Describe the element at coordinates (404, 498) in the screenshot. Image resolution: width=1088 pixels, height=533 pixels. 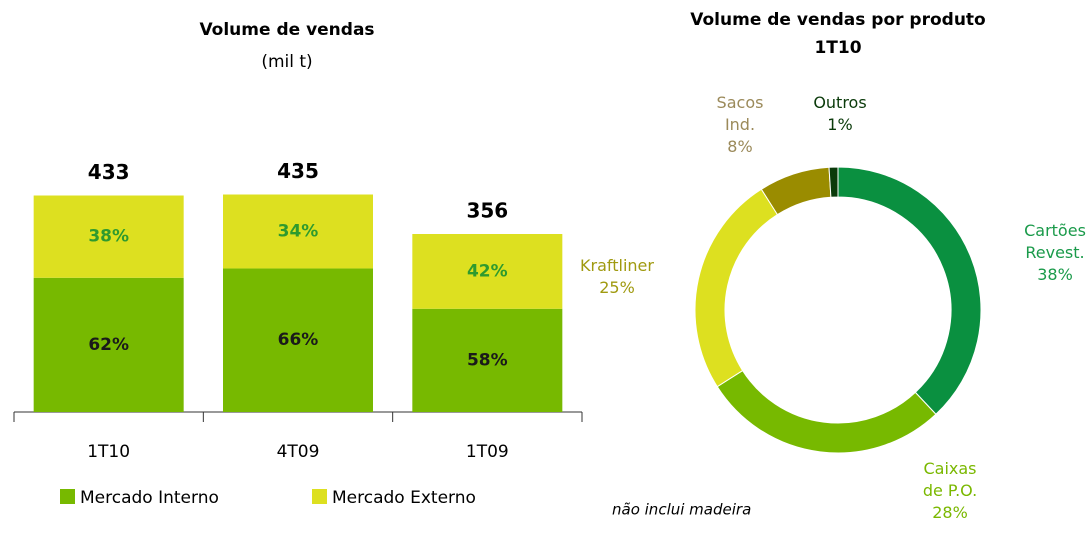
I see `legend-label: Mercado Externo` at that location.